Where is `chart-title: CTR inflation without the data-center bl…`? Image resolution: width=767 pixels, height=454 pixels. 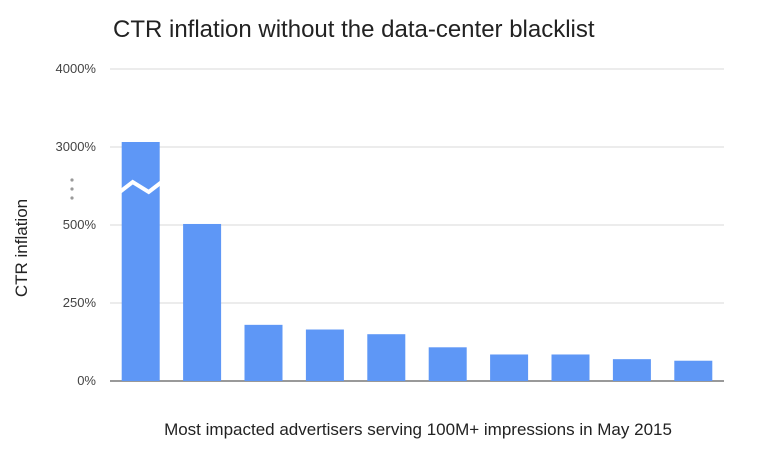
chart-title: CTR inflation without the data-center bl… is located at coordinates (354, 29).